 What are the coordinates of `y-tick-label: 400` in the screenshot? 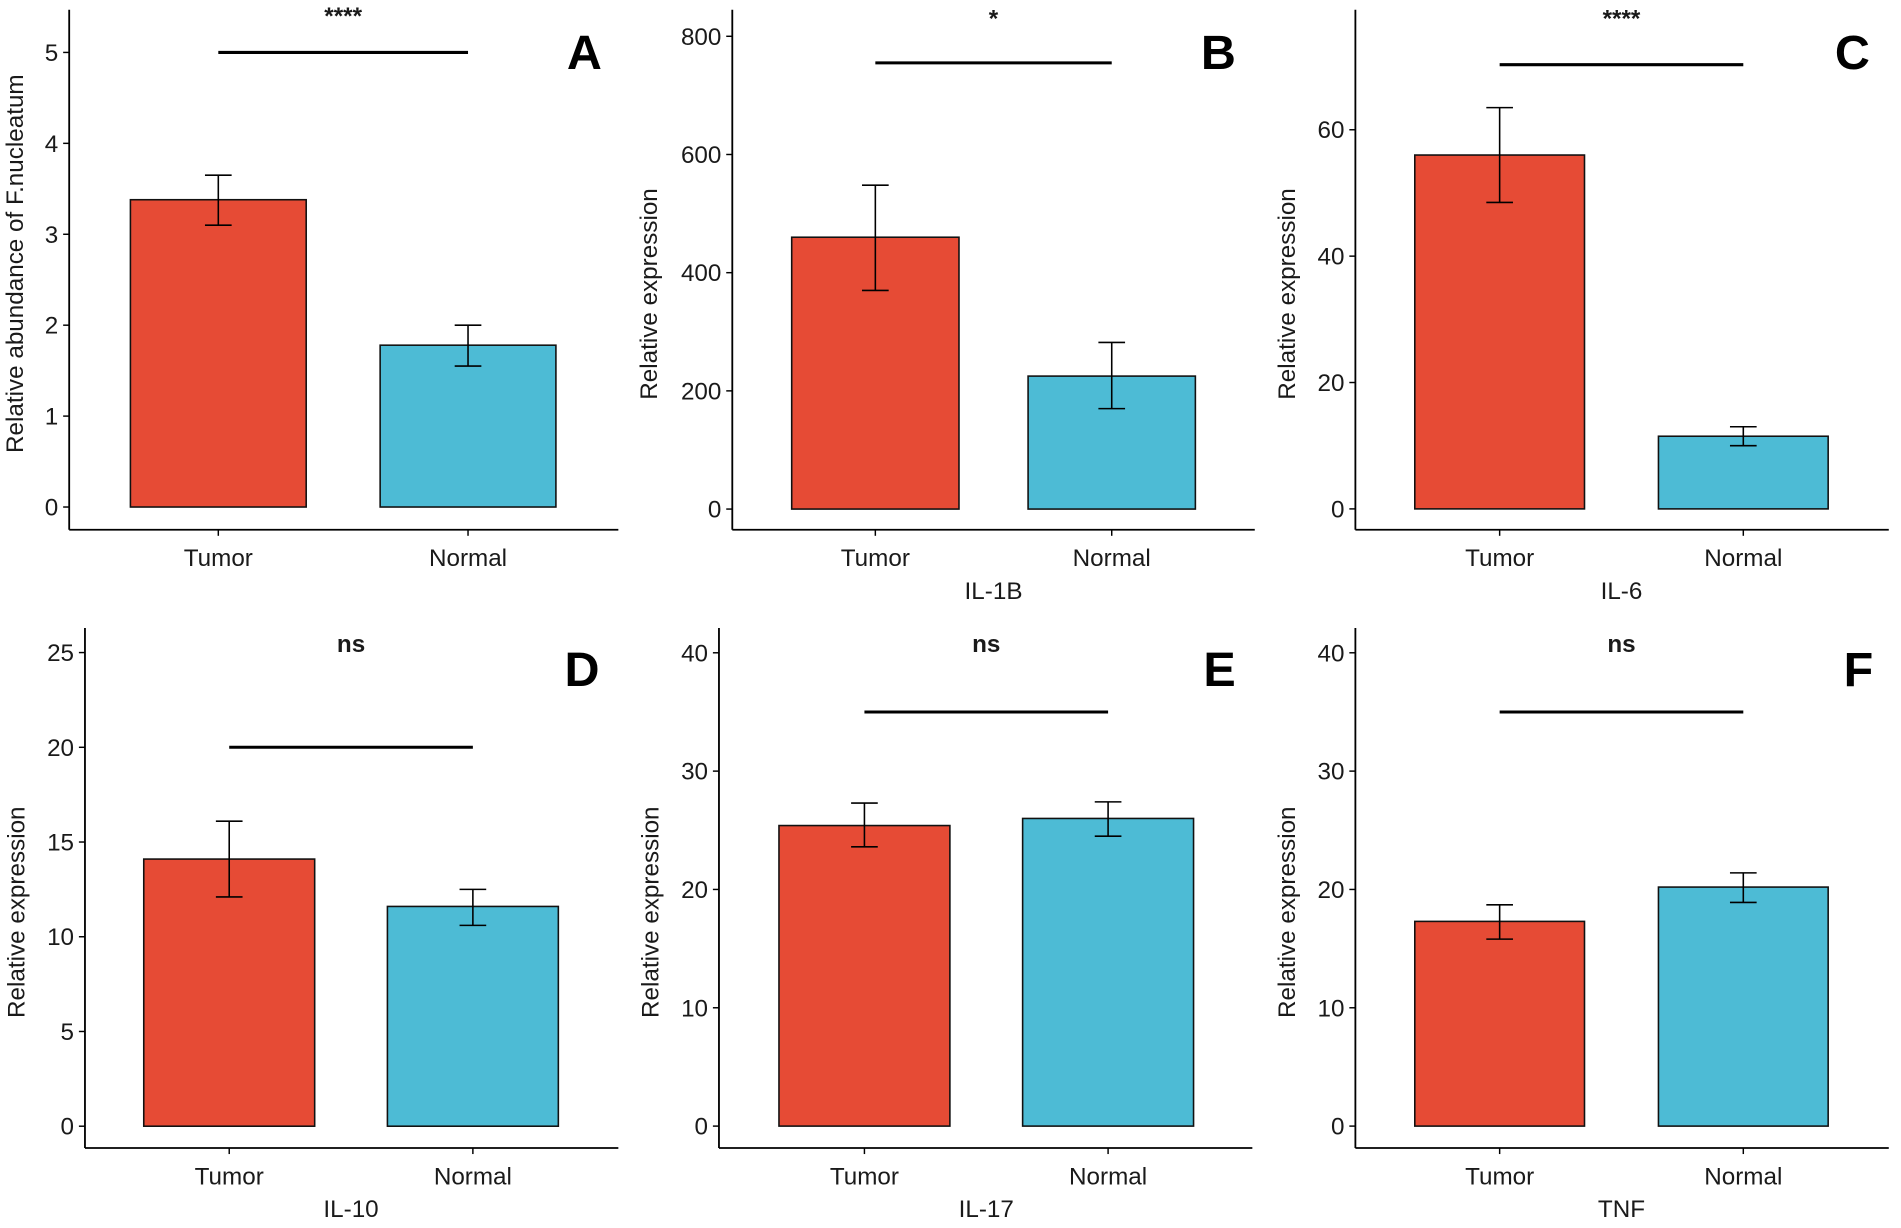 It's located at (701, 273).